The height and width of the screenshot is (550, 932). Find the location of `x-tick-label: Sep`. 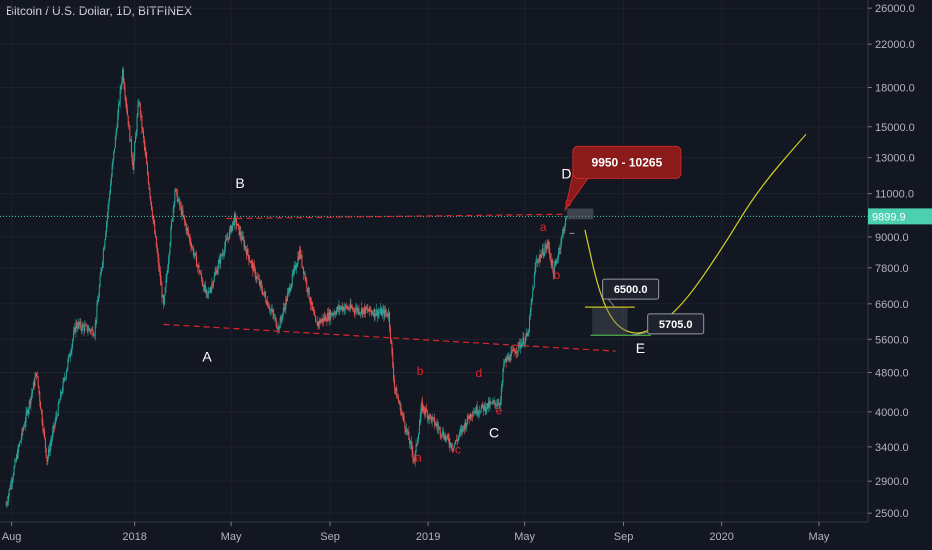

x-tick-label: Sep is located at coordinates (330, 537).